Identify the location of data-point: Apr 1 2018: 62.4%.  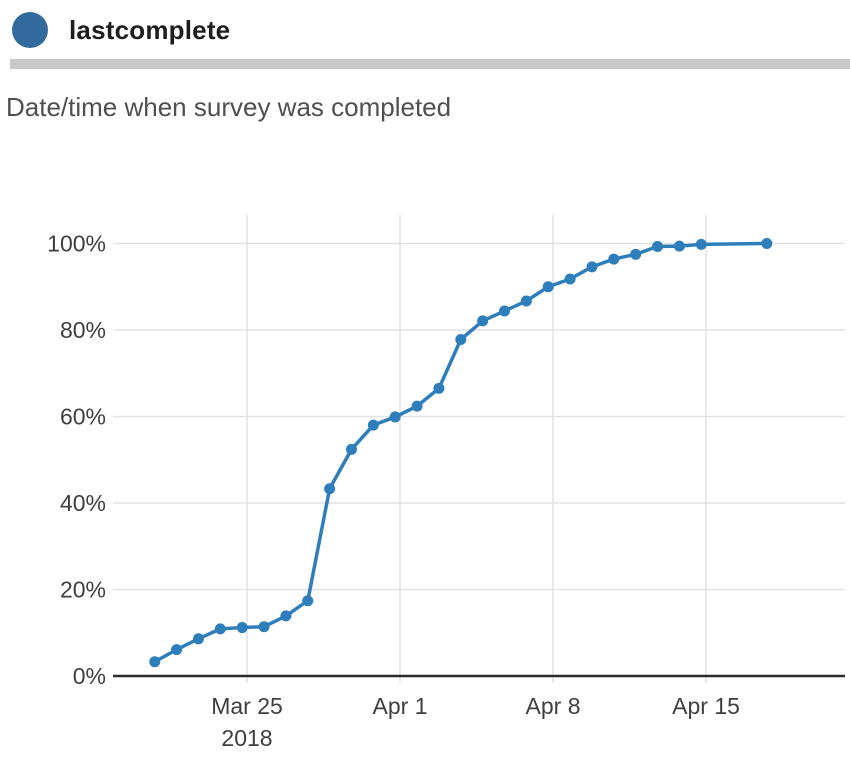
(417, 406).